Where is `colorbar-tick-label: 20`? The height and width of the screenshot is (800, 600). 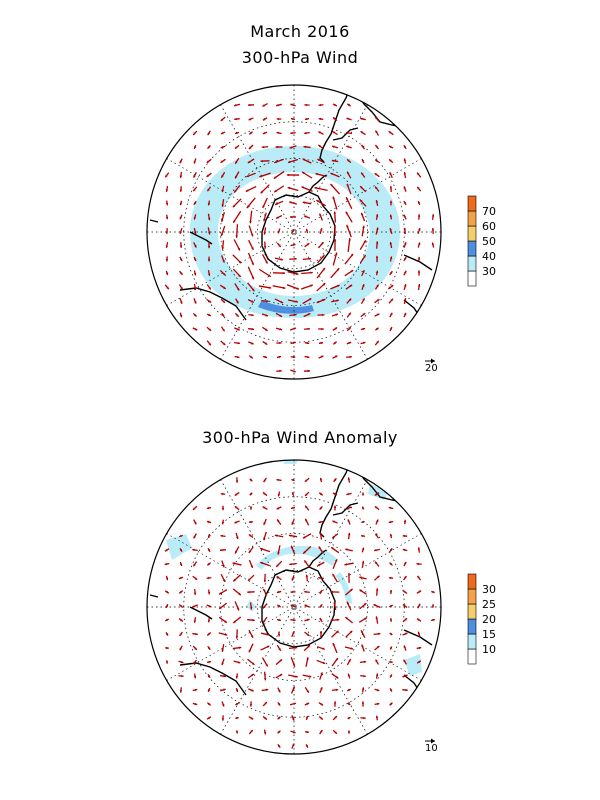 colorbar-tick-label: 20 is located at coordinates (489, 619).